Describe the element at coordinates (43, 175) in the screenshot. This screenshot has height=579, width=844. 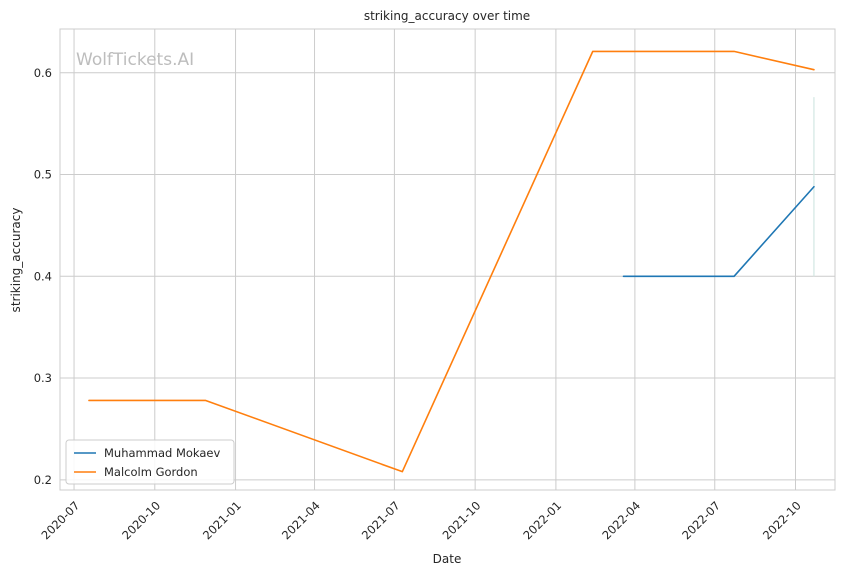
I see `y-tick-label: 0.5` at that location.